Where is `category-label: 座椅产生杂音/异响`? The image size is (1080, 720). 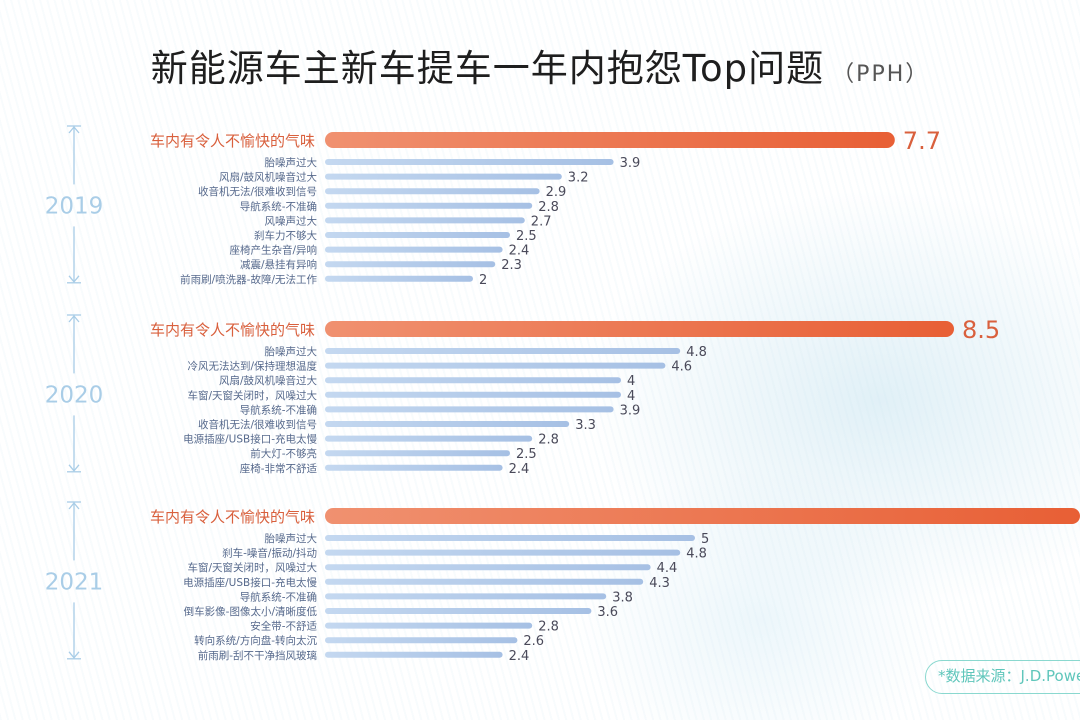
category-label: 座椅产生杂音/异响 is located at coordinates (273, 250).